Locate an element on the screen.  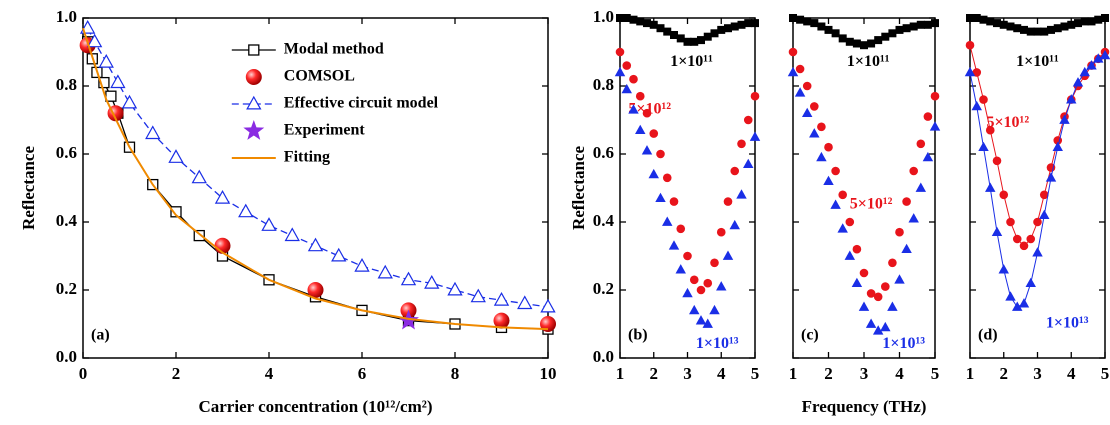
x-tick-label: 10 is located at coordinates (548, 373).